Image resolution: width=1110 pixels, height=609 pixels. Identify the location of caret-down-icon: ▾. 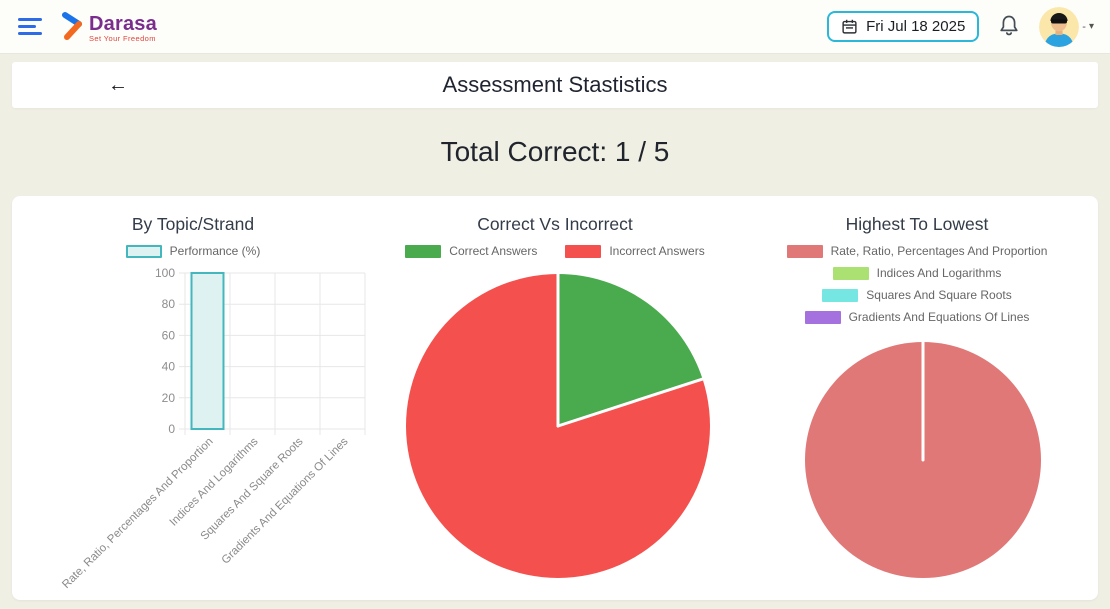
(1091, 26).